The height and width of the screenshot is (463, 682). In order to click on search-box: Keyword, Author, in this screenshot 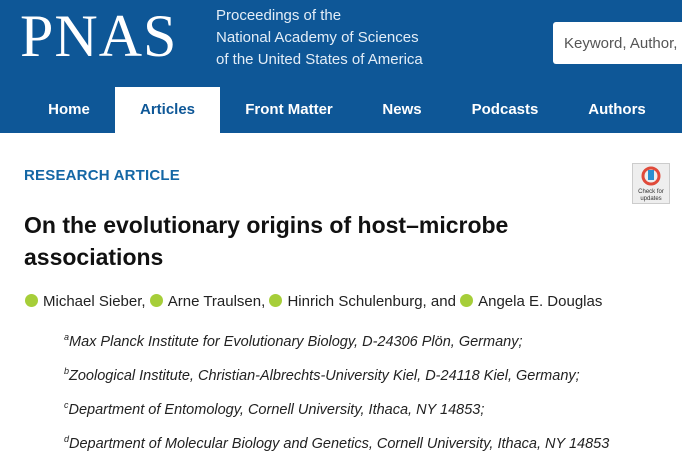, I will do `click(617, 43)`.